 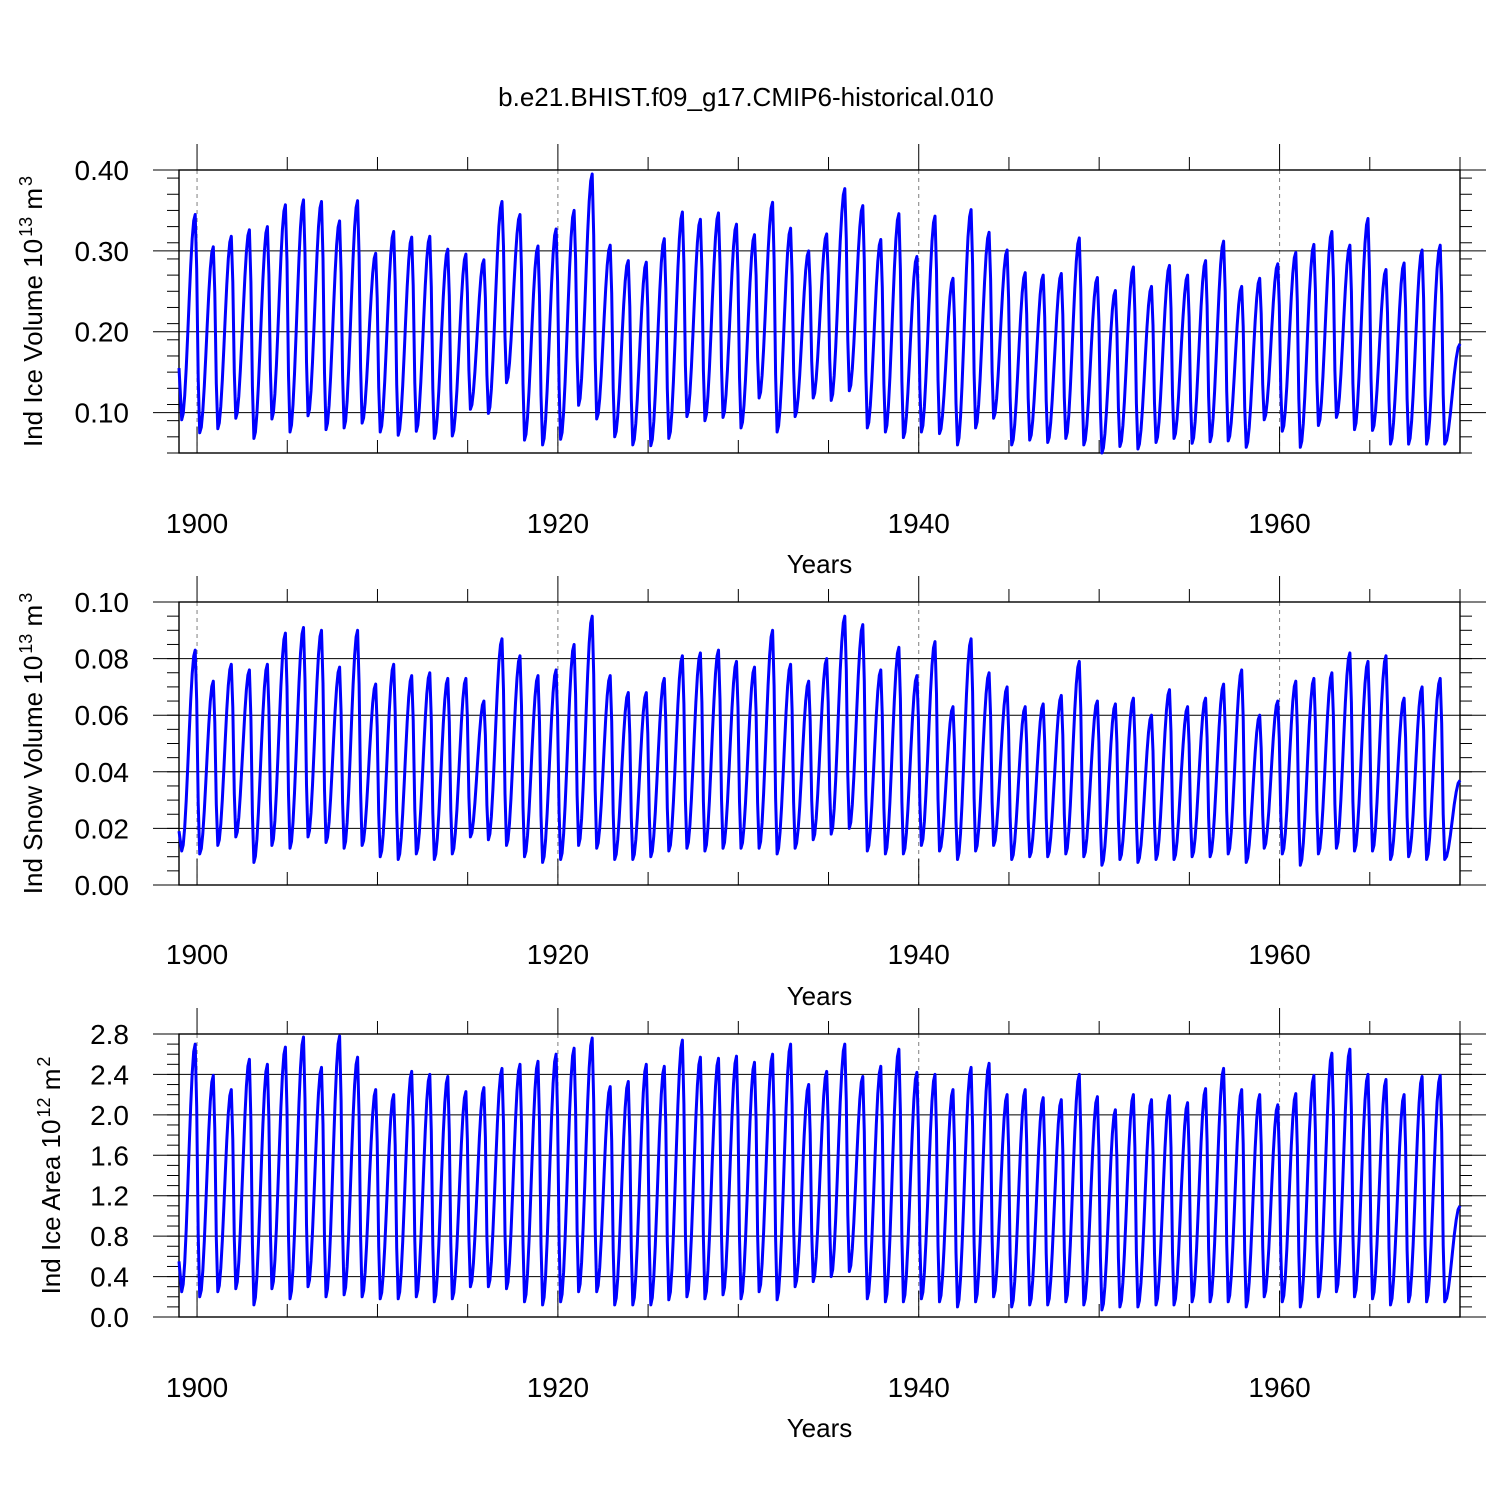 What do you see at coordinates (109, 1277) in the screenshot?
I see `y-tick-label: 0.4` at bounding box center [109, 1277].